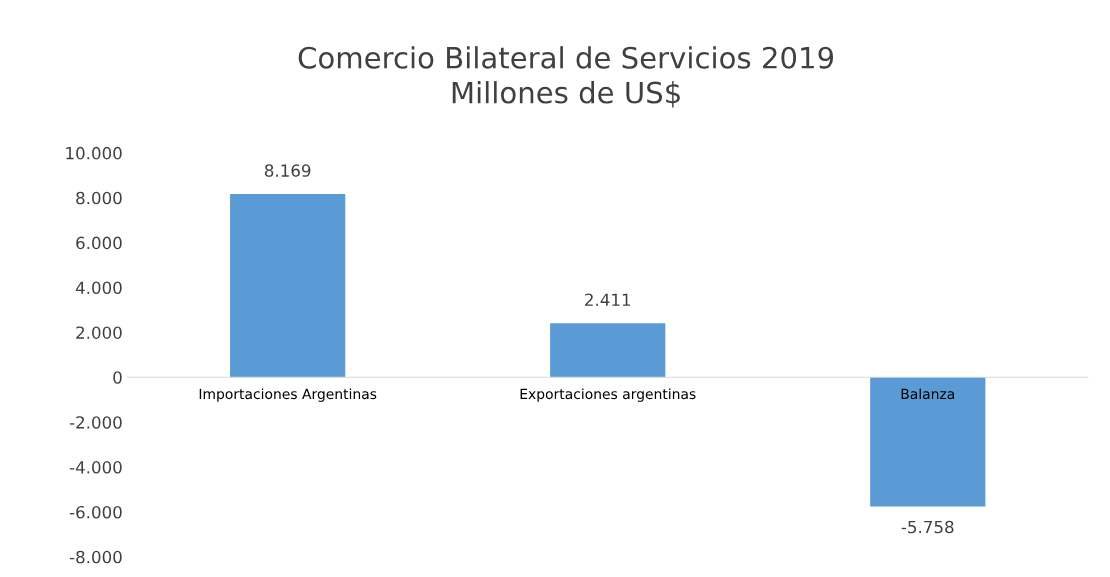  Describe the element at coordinates (287, 170) in the screenshot. I see `data-label: 8.169` at that location.